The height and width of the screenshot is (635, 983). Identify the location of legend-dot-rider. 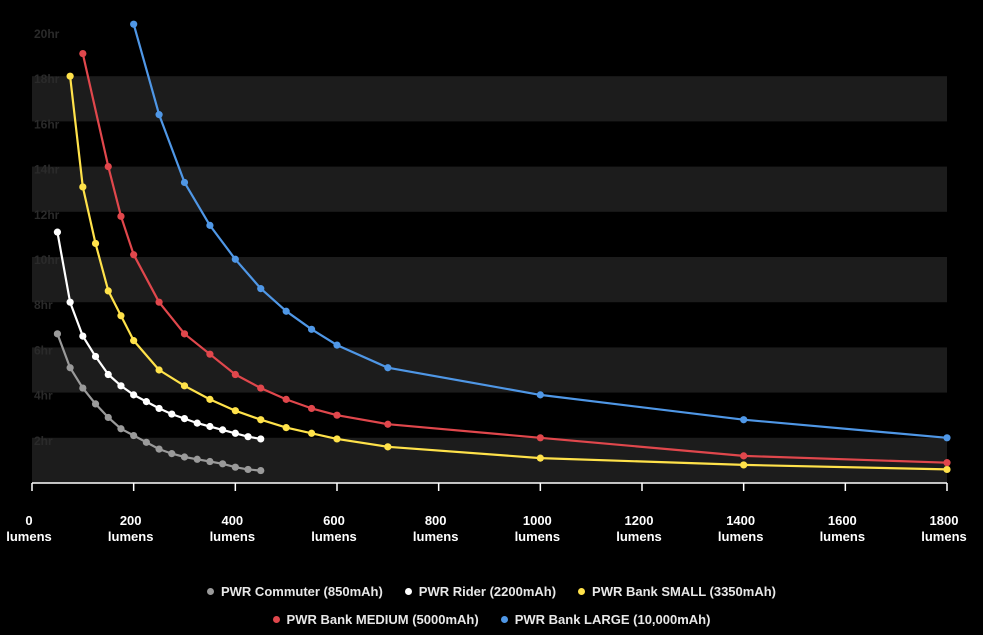
(408, 591).